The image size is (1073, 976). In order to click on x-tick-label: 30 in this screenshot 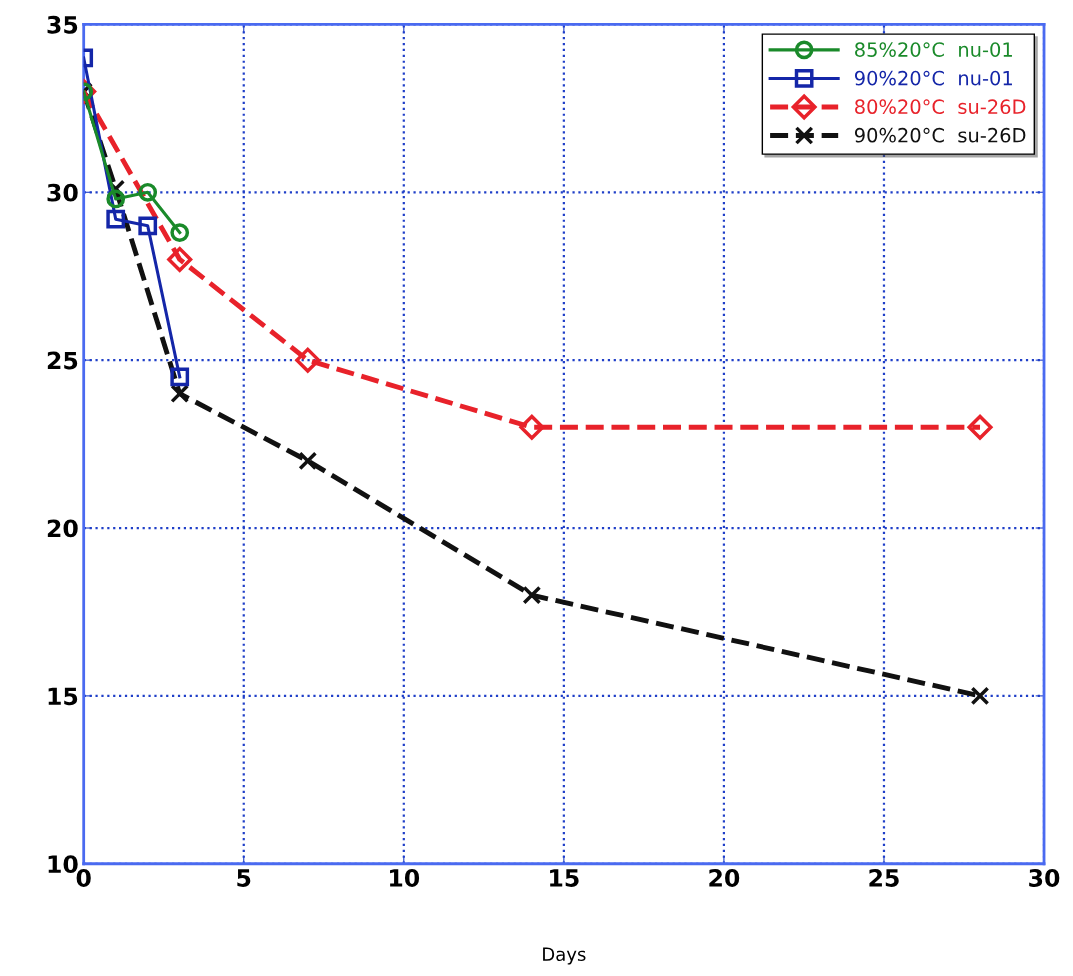, I will do `click(1044, 878)`.